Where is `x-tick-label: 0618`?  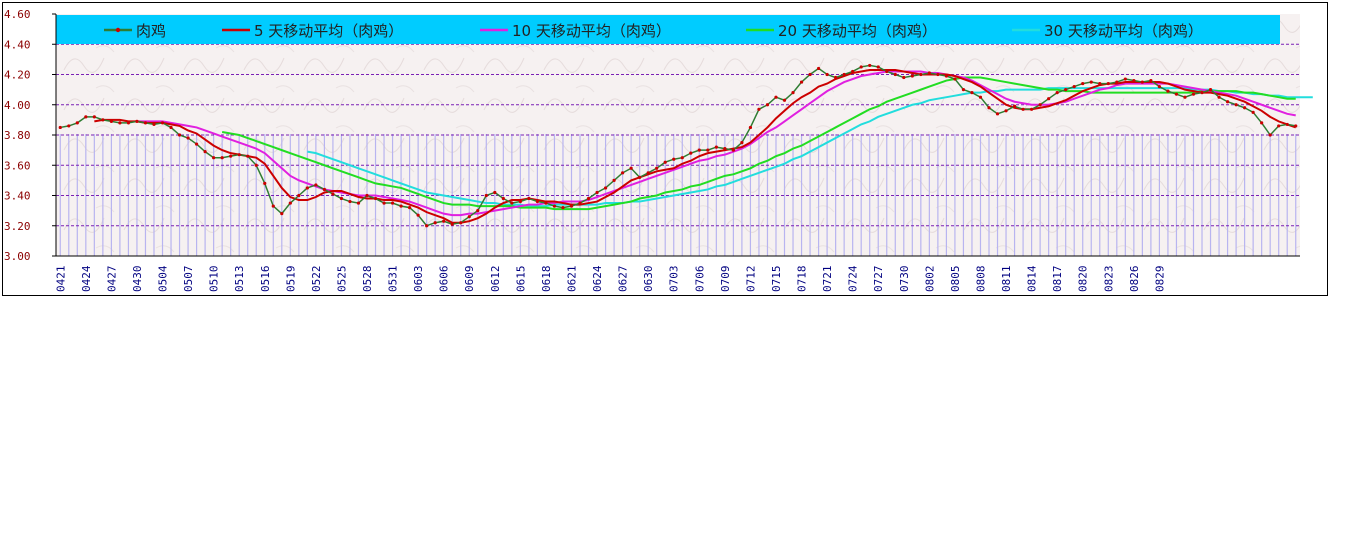
x-tick-label: 0618 is located at coordinates (546, 279).